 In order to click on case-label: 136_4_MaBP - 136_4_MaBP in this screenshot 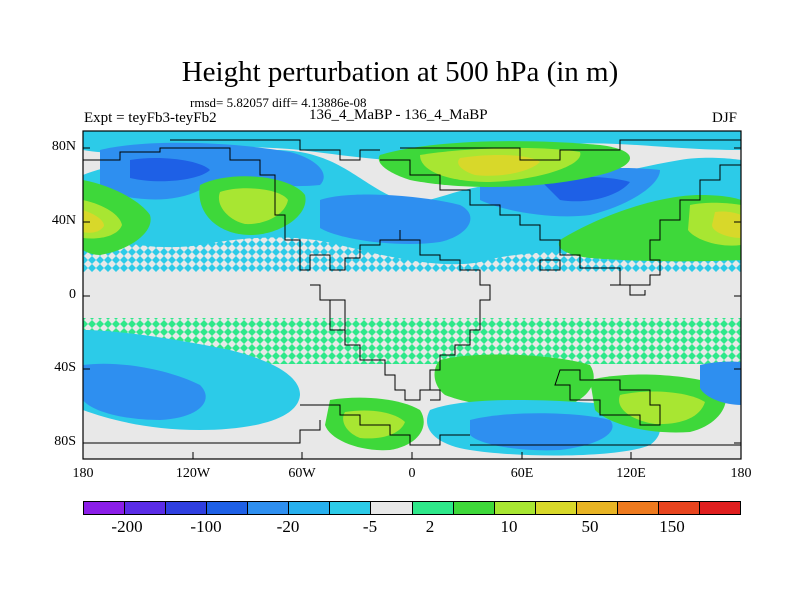, I will do `click(398, 115)`.